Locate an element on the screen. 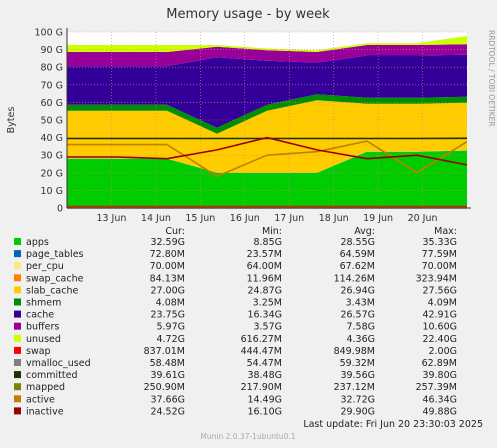  legend-value-max: 323.94M is located at coordinates (436, 278).